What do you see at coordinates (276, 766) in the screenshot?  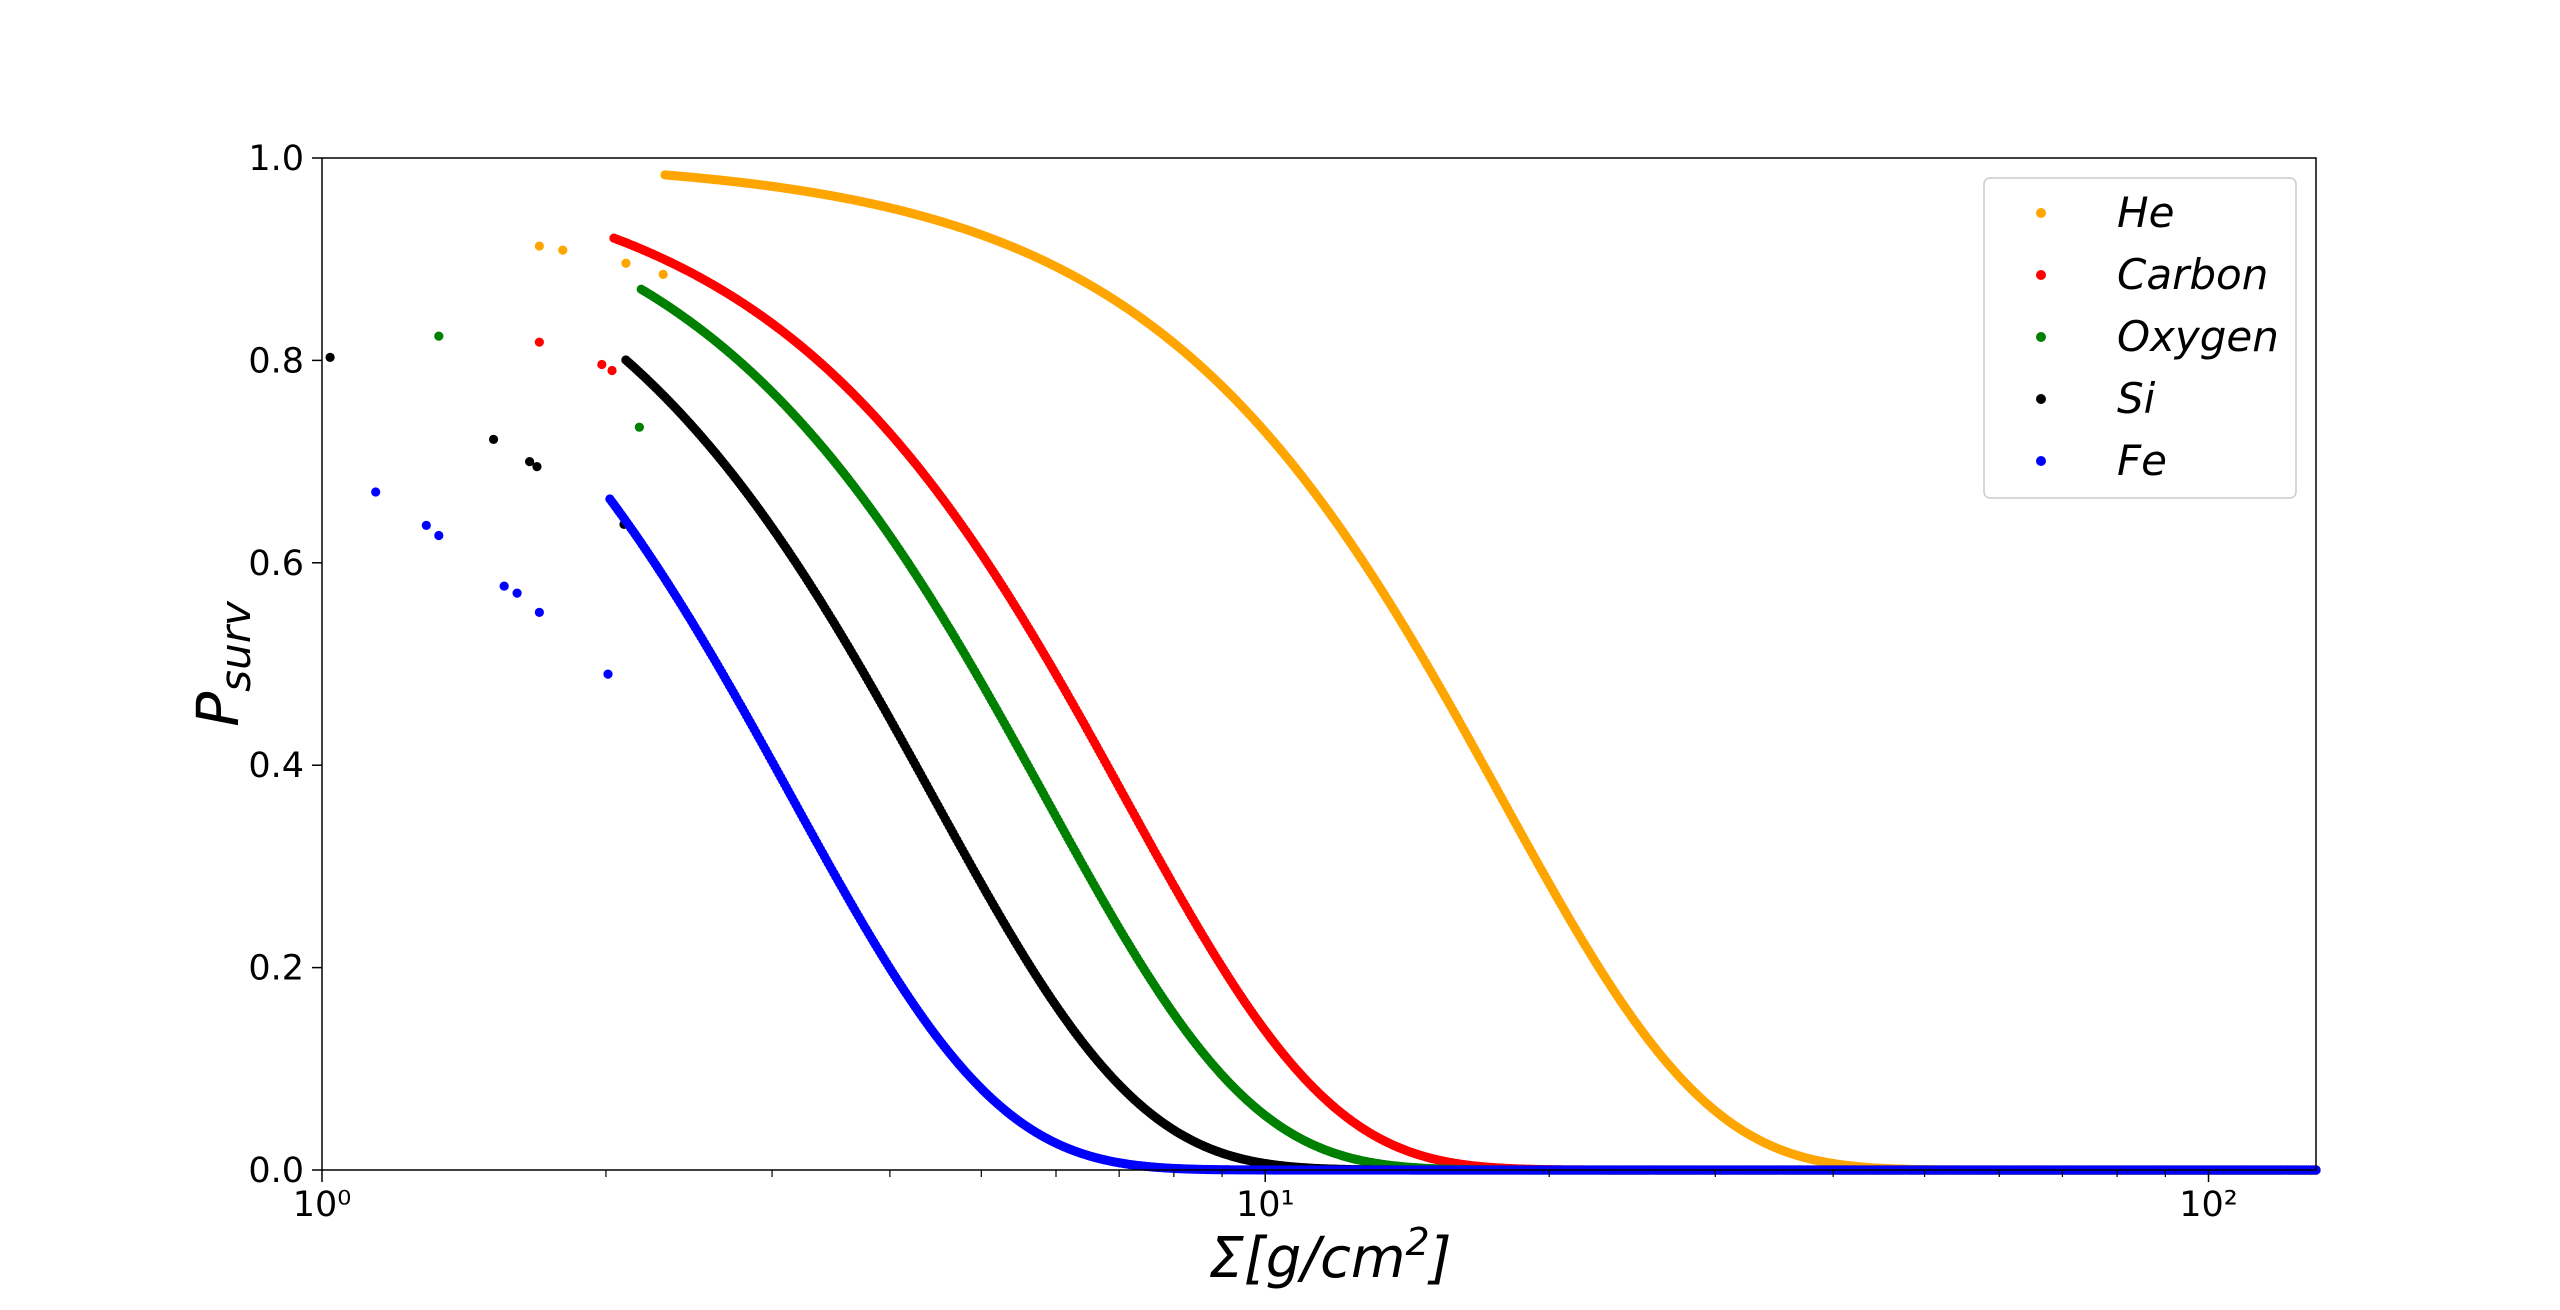 I see `y-tick-label: 0.4` at bounding box center [276, 766].